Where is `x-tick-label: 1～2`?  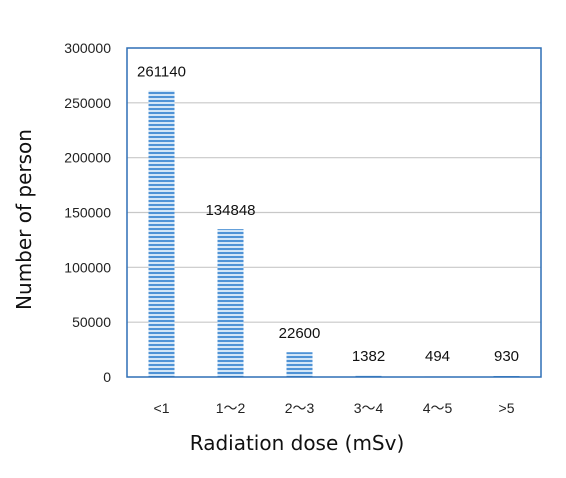
x-tick-label: 1～2 is located at coordinates (231, 408).